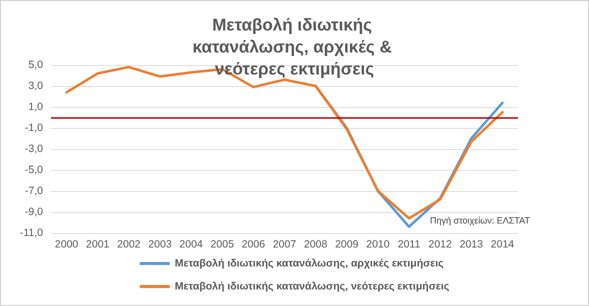 The width and height of the screenshot is (589, 306). I want to click on y-tick-label: -1,0, so click(34, 128).